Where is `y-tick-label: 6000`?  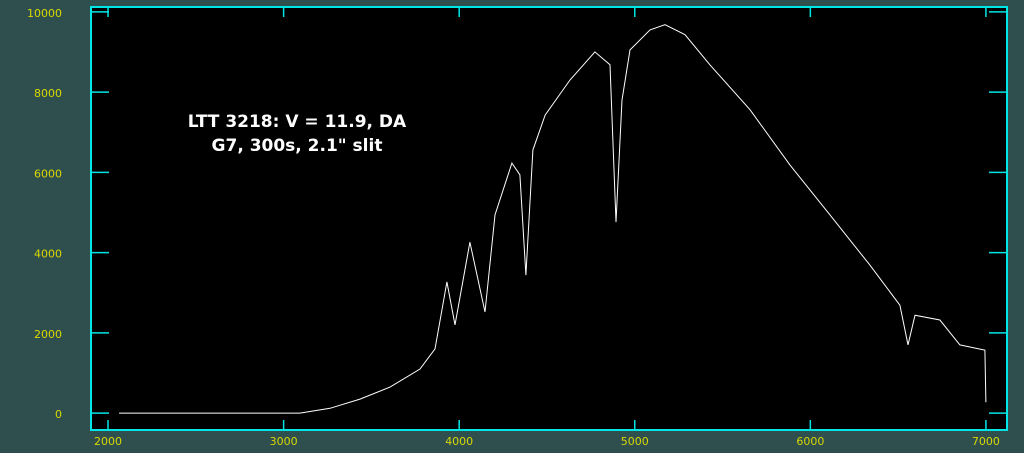 y-tick-label: 6000 is located at coordinates (48, 173).